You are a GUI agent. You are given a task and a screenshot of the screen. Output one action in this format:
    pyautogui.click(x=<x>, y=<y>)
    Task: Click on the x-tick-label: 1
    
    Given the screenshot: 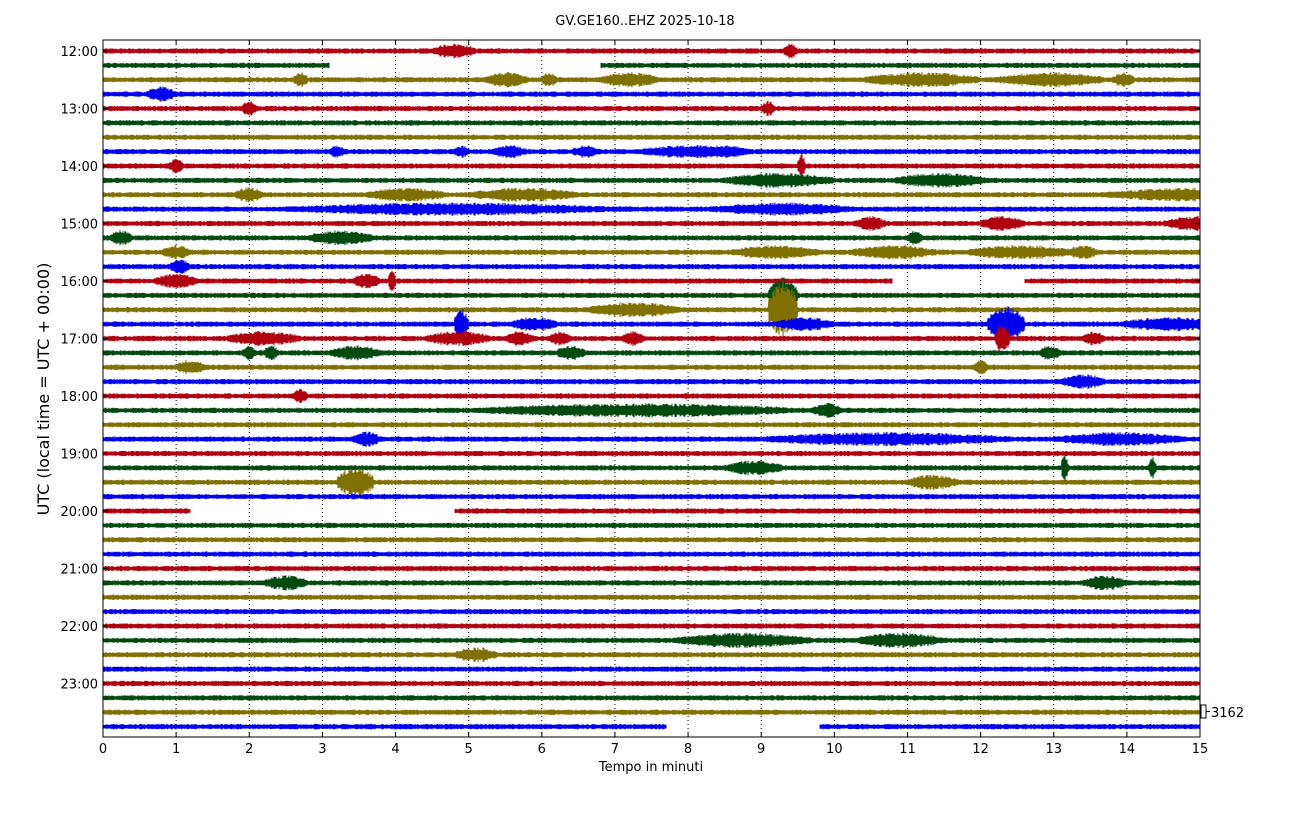 What is the action you would take?
    pyautogui.click(x=176, y=749)
    